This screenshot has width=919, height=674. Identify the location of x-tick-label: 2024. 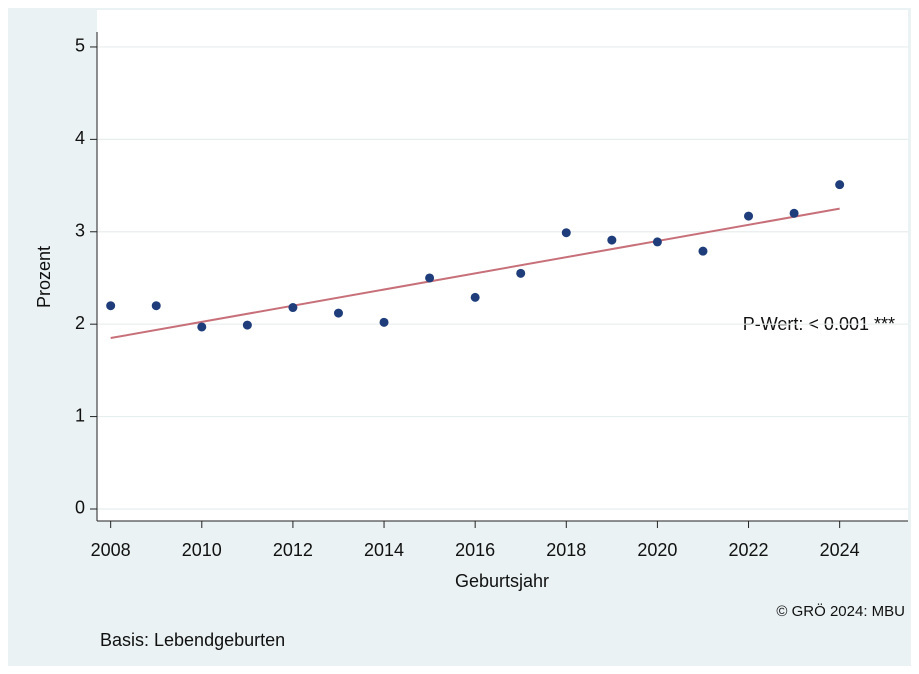
(840, 550).